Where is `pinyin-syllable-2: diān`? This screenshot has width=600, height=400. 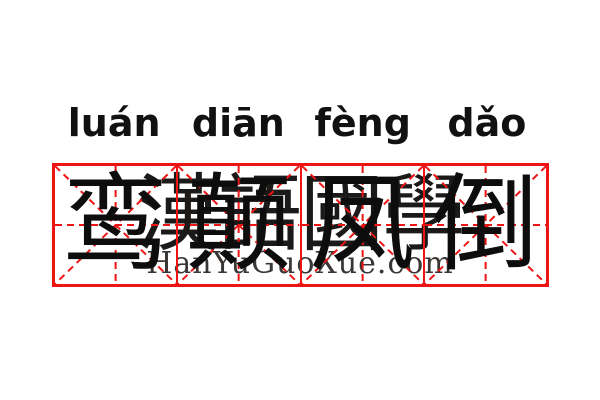 pinyin-syllable-2: diān is located at coordinates (238, 123).